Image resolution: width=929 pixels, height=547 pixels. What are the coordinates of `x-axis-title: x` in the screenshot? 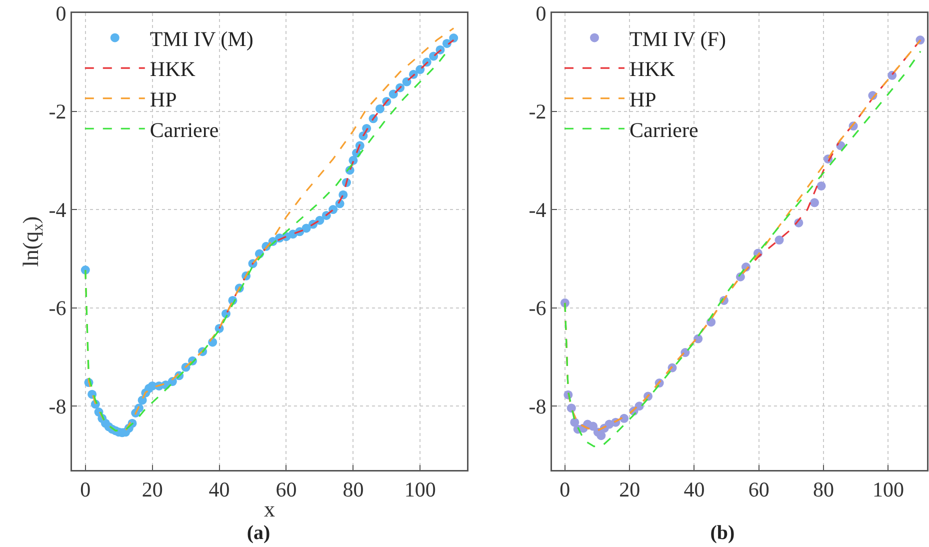 It's located at (269, 509).